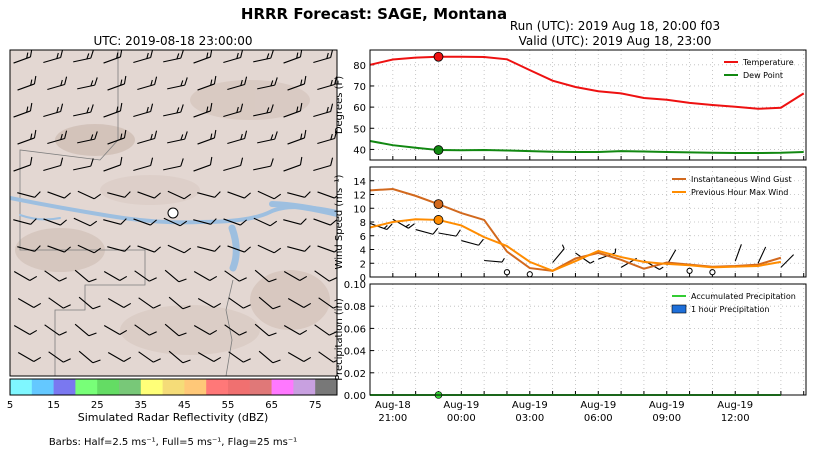 Image resolution: width=813 pixels, height=460 pixels. What do you see at coordinates (359, 108) in the screenshot?
I see `y-tick-label: 60` at bounding box center [359, 108].